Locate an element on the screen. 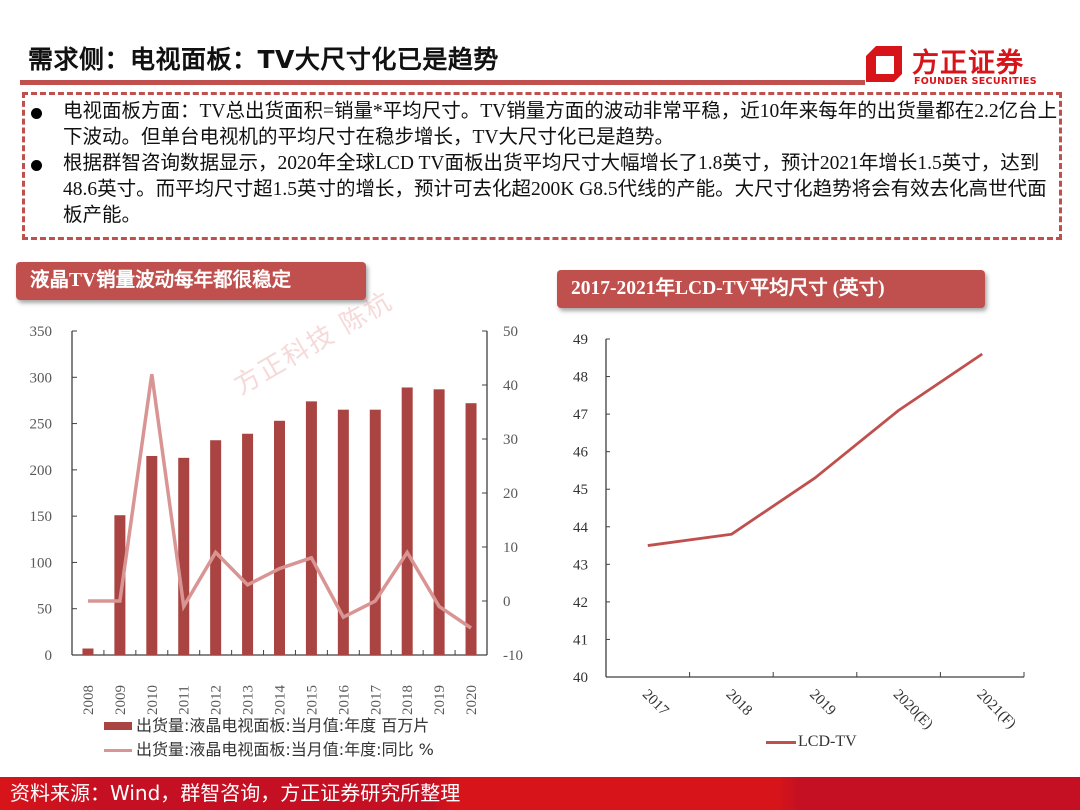  y2-tick-label: -10 is located at coordinates (513, 656).